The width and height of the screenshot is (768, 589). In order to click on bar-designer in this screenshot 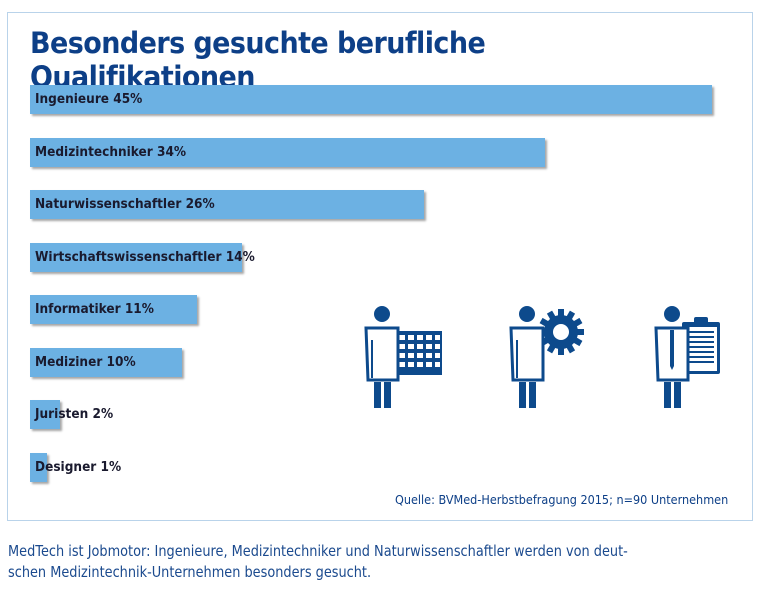, I will do `click(38, 467)`.